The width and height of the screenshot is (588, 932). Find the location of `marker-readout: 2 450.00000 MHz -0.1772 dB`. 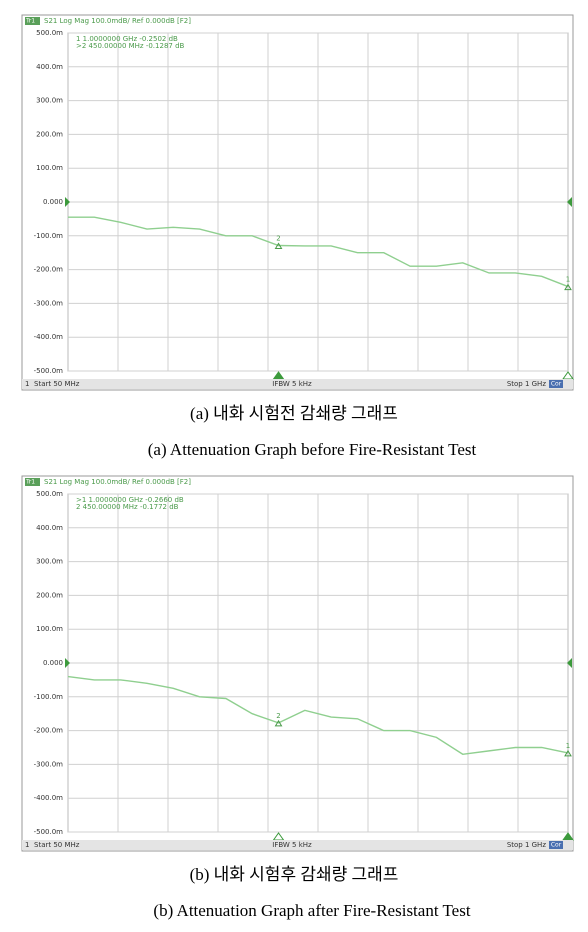

marker-readout: 2 450.00000 MHz -0.1772 dB is located at coordinates (127, 507).